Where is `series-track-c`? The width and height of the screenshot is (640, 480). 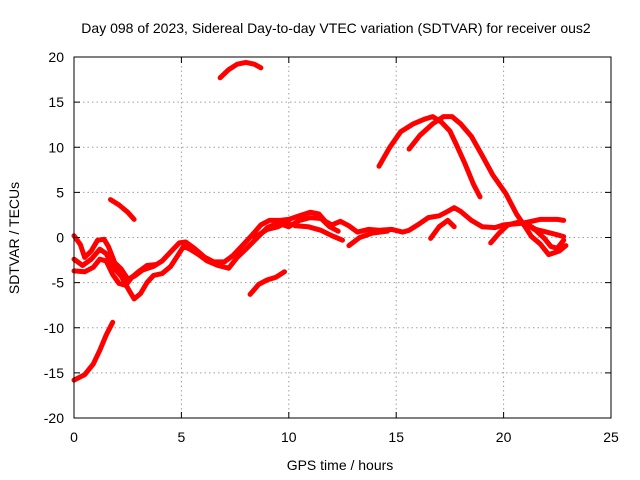
series-track-c is located at coordinates (206, 258).